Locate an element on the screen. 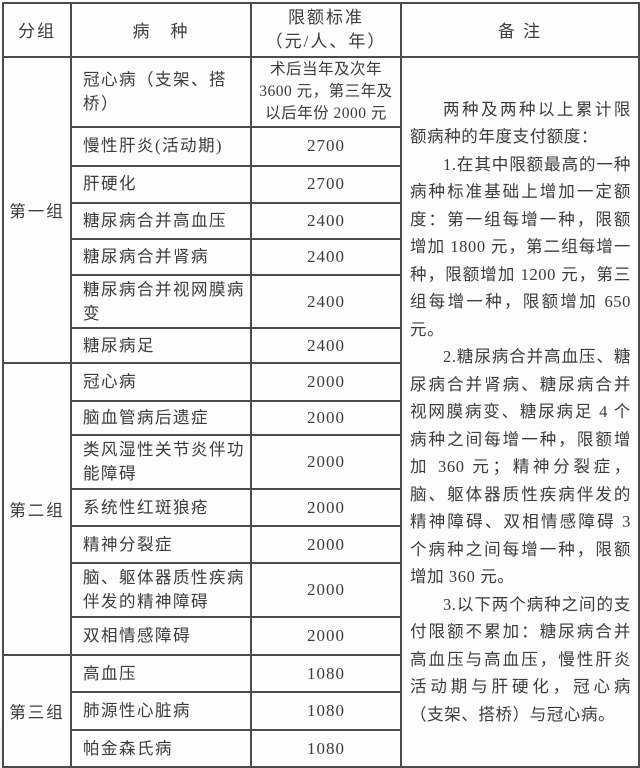 This screenshot has width=640, height=768. table-row: 糖尿病足 2400 is located at coordinates (321, 346).